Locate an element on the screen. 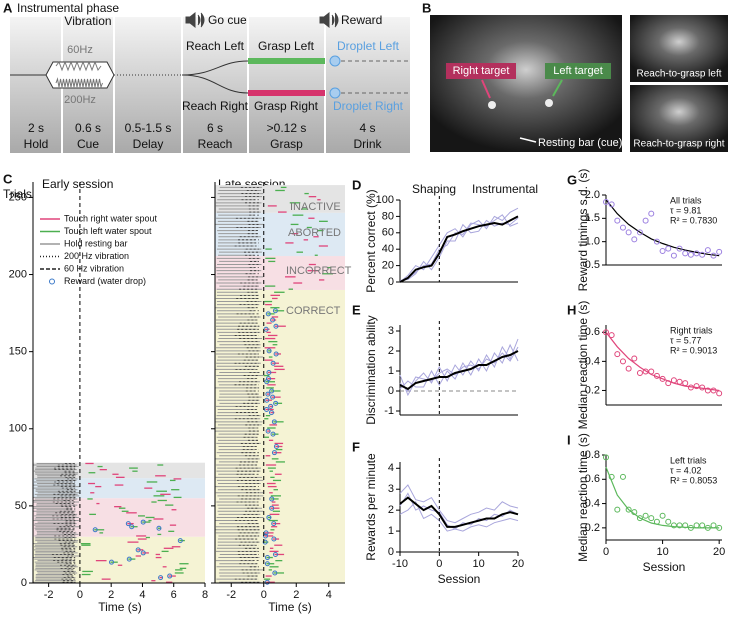  y-axis-title: Median reaction time (s) is located at coordinates (583, 497).